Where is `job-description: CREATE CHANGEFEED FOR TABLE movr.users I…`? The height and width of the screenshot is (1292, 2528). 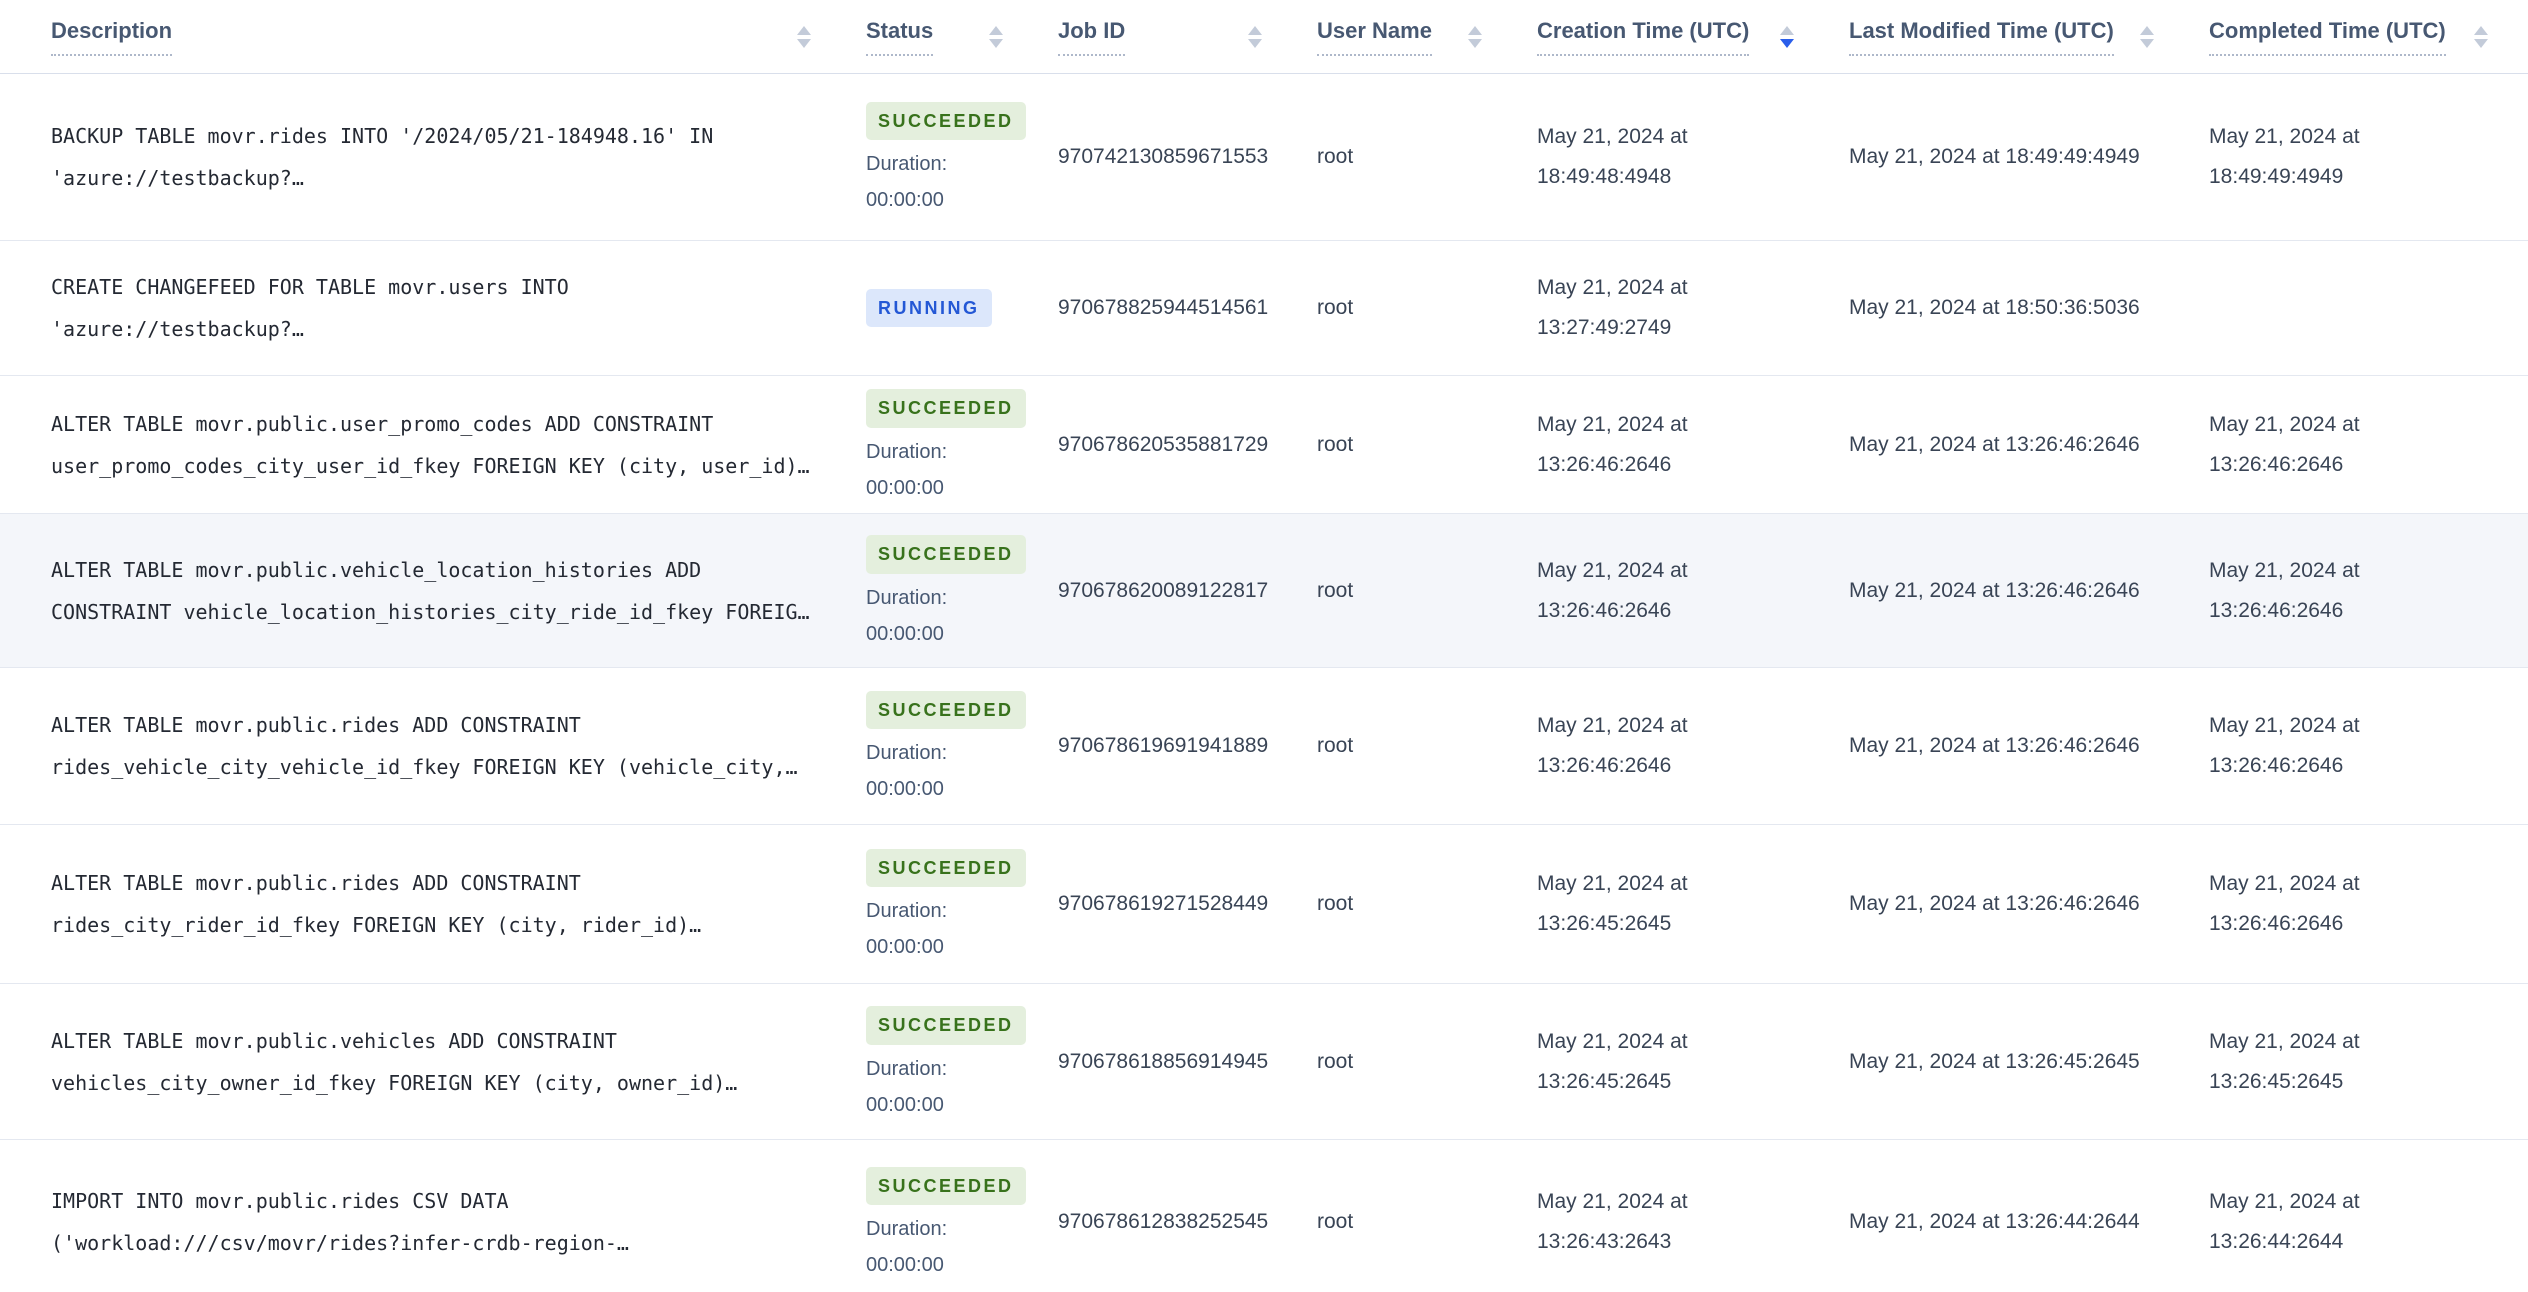 job-description: CREATE CHANGEFEED FOR TABLE movr.users I… is located at coordinates (310, 308).